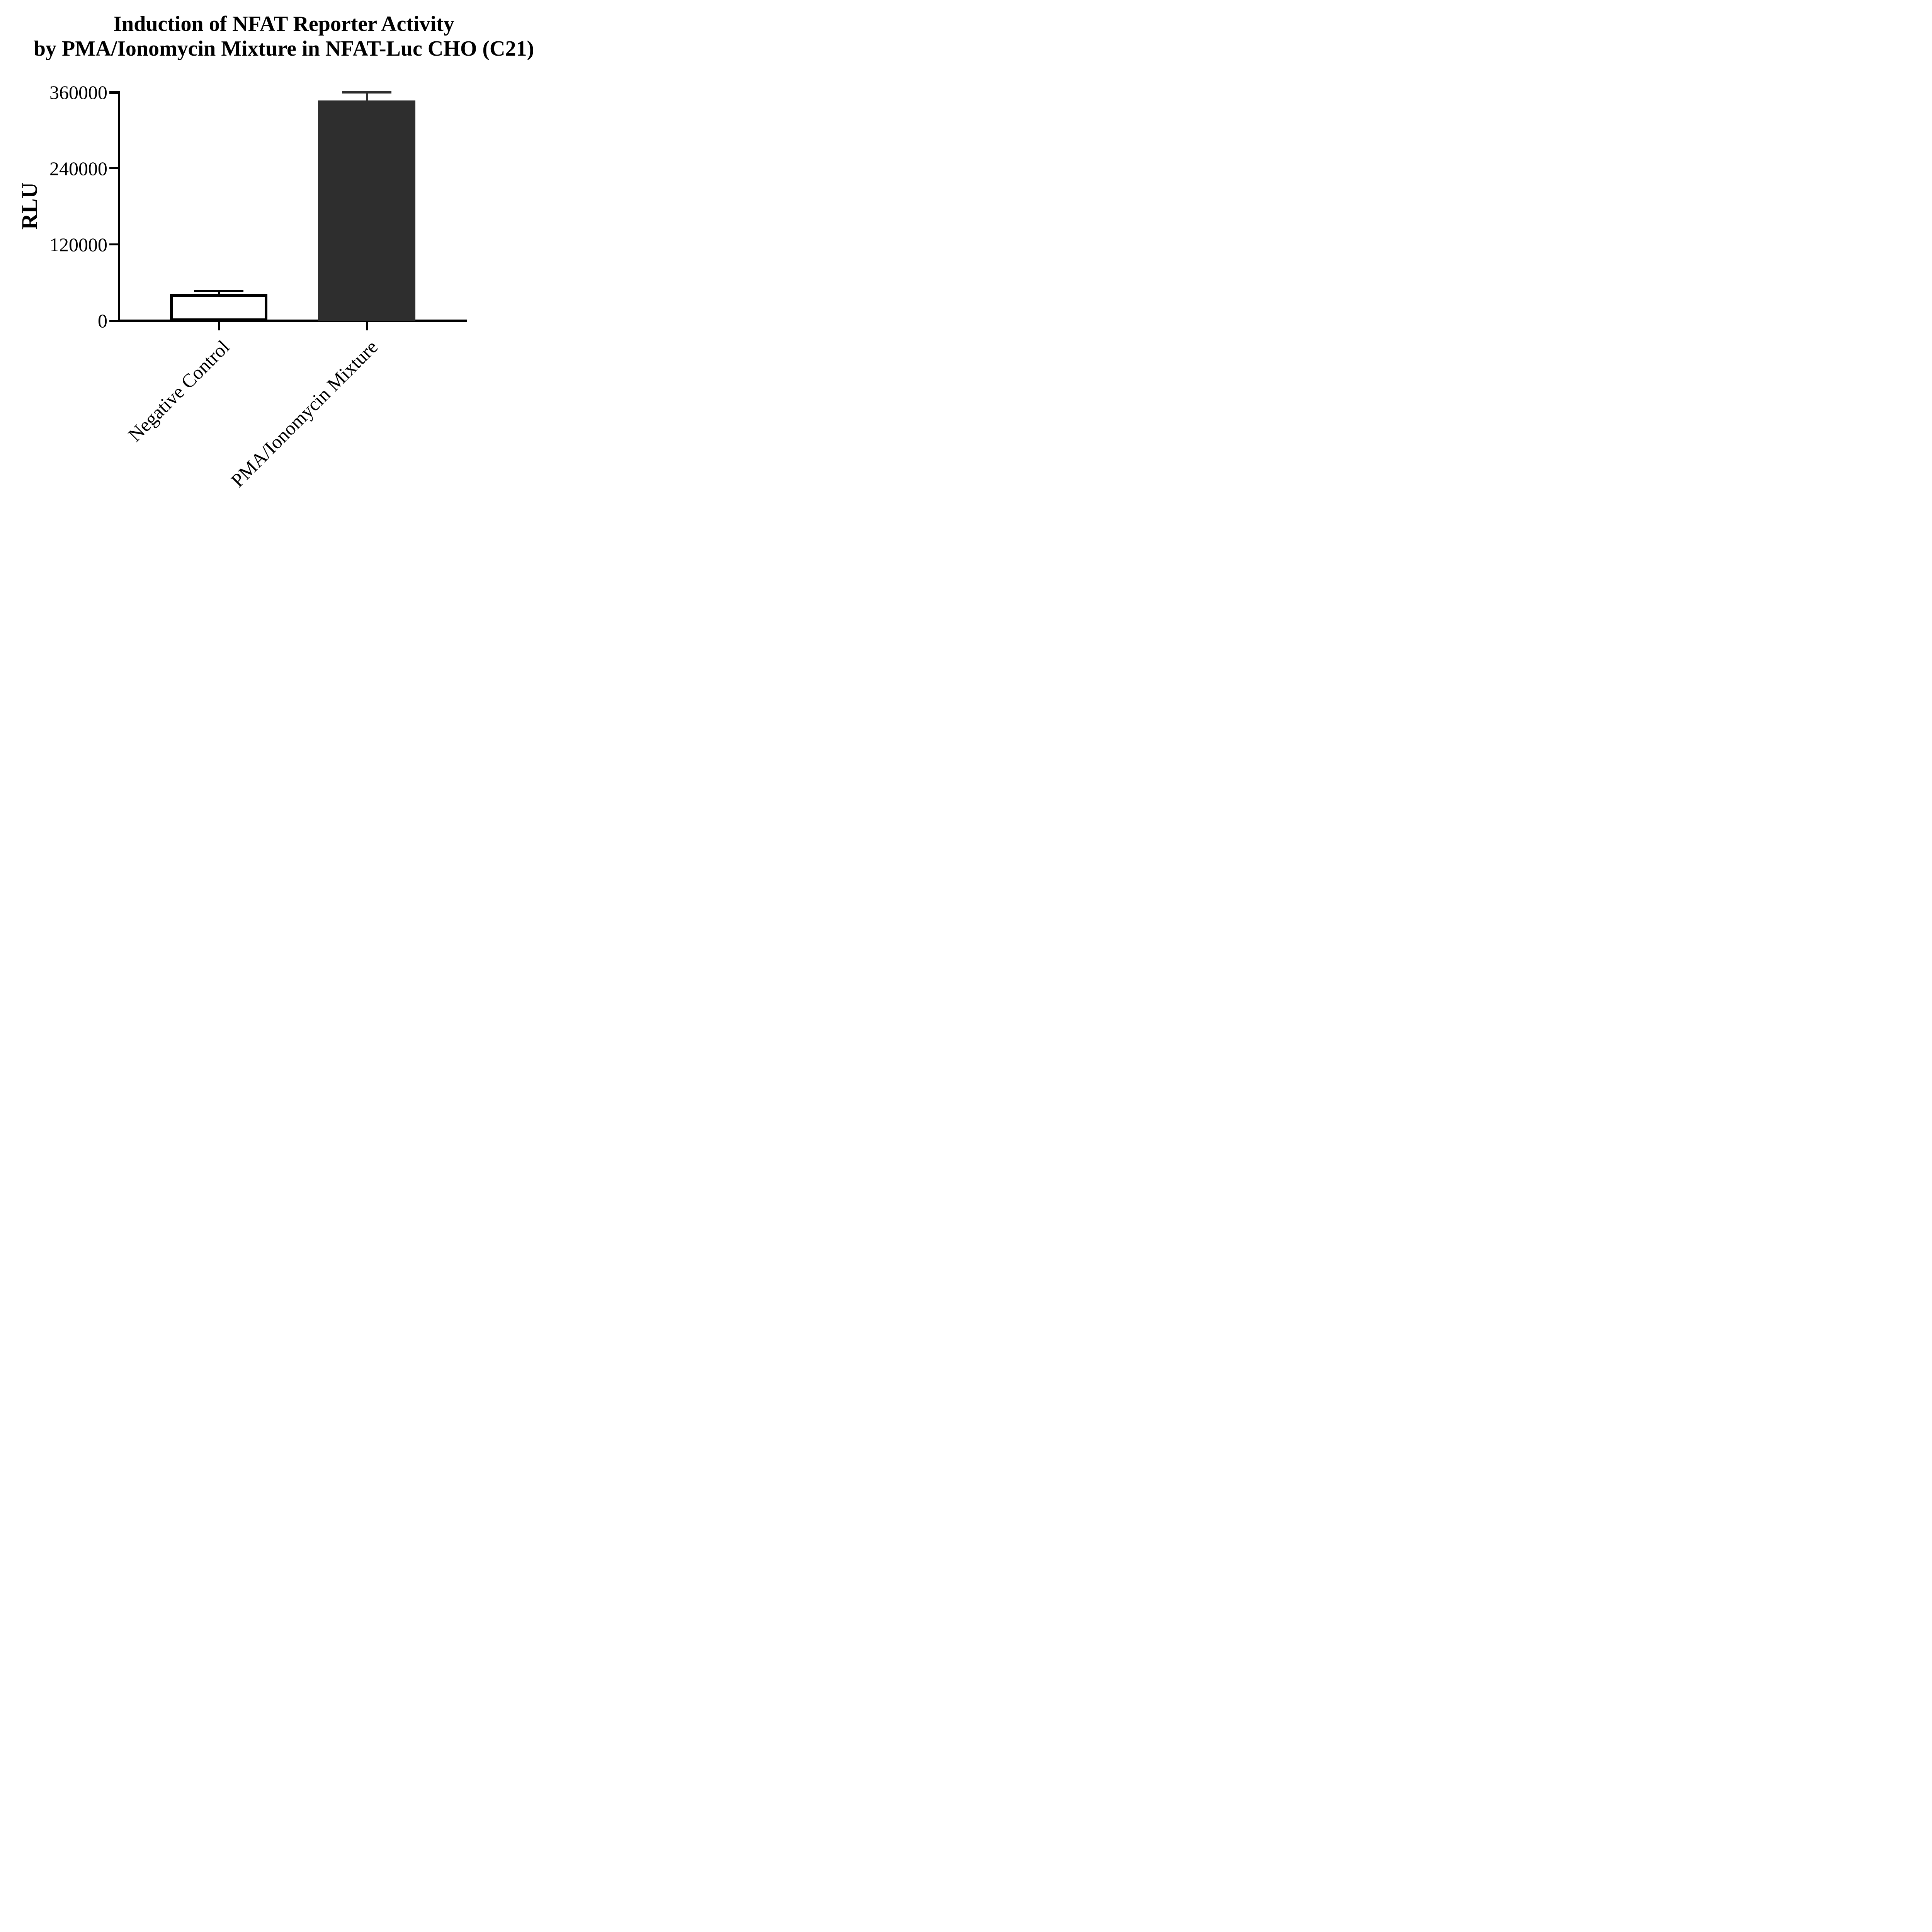 The image size is (1932, 1932). Describe the element at coordinates (219, 326) in the screenshot. I see `x-tick-mark-negative-control` at that location.